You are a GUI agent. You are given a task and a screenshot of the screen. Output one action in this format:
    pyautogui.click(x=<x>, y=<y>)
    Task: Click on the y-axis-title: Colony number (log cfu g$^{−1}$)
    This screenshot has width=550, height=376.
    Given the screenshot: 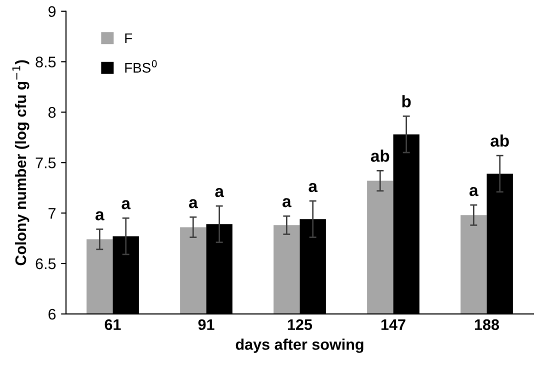 What is the action you would take?
    pyautogui.click(x=21, y=163)
    